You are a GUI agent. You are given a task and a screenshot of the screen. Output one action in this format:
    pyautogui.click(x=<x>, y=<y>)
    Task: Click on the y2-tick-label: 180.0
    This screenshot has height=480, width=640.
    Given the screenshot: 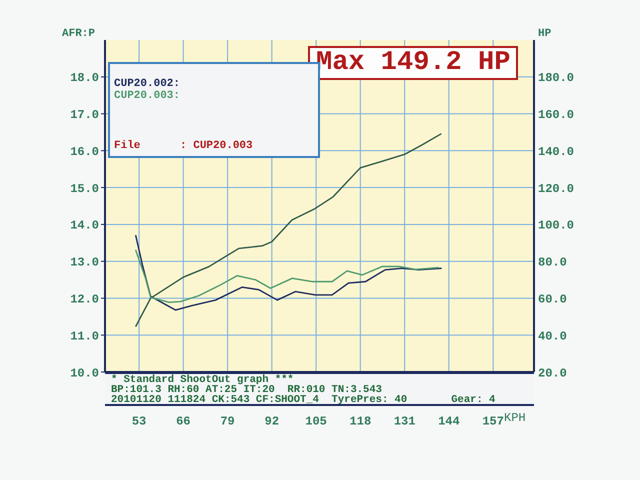 What is the action you would take?
    pyautogui.click(x=556, y=78)
    